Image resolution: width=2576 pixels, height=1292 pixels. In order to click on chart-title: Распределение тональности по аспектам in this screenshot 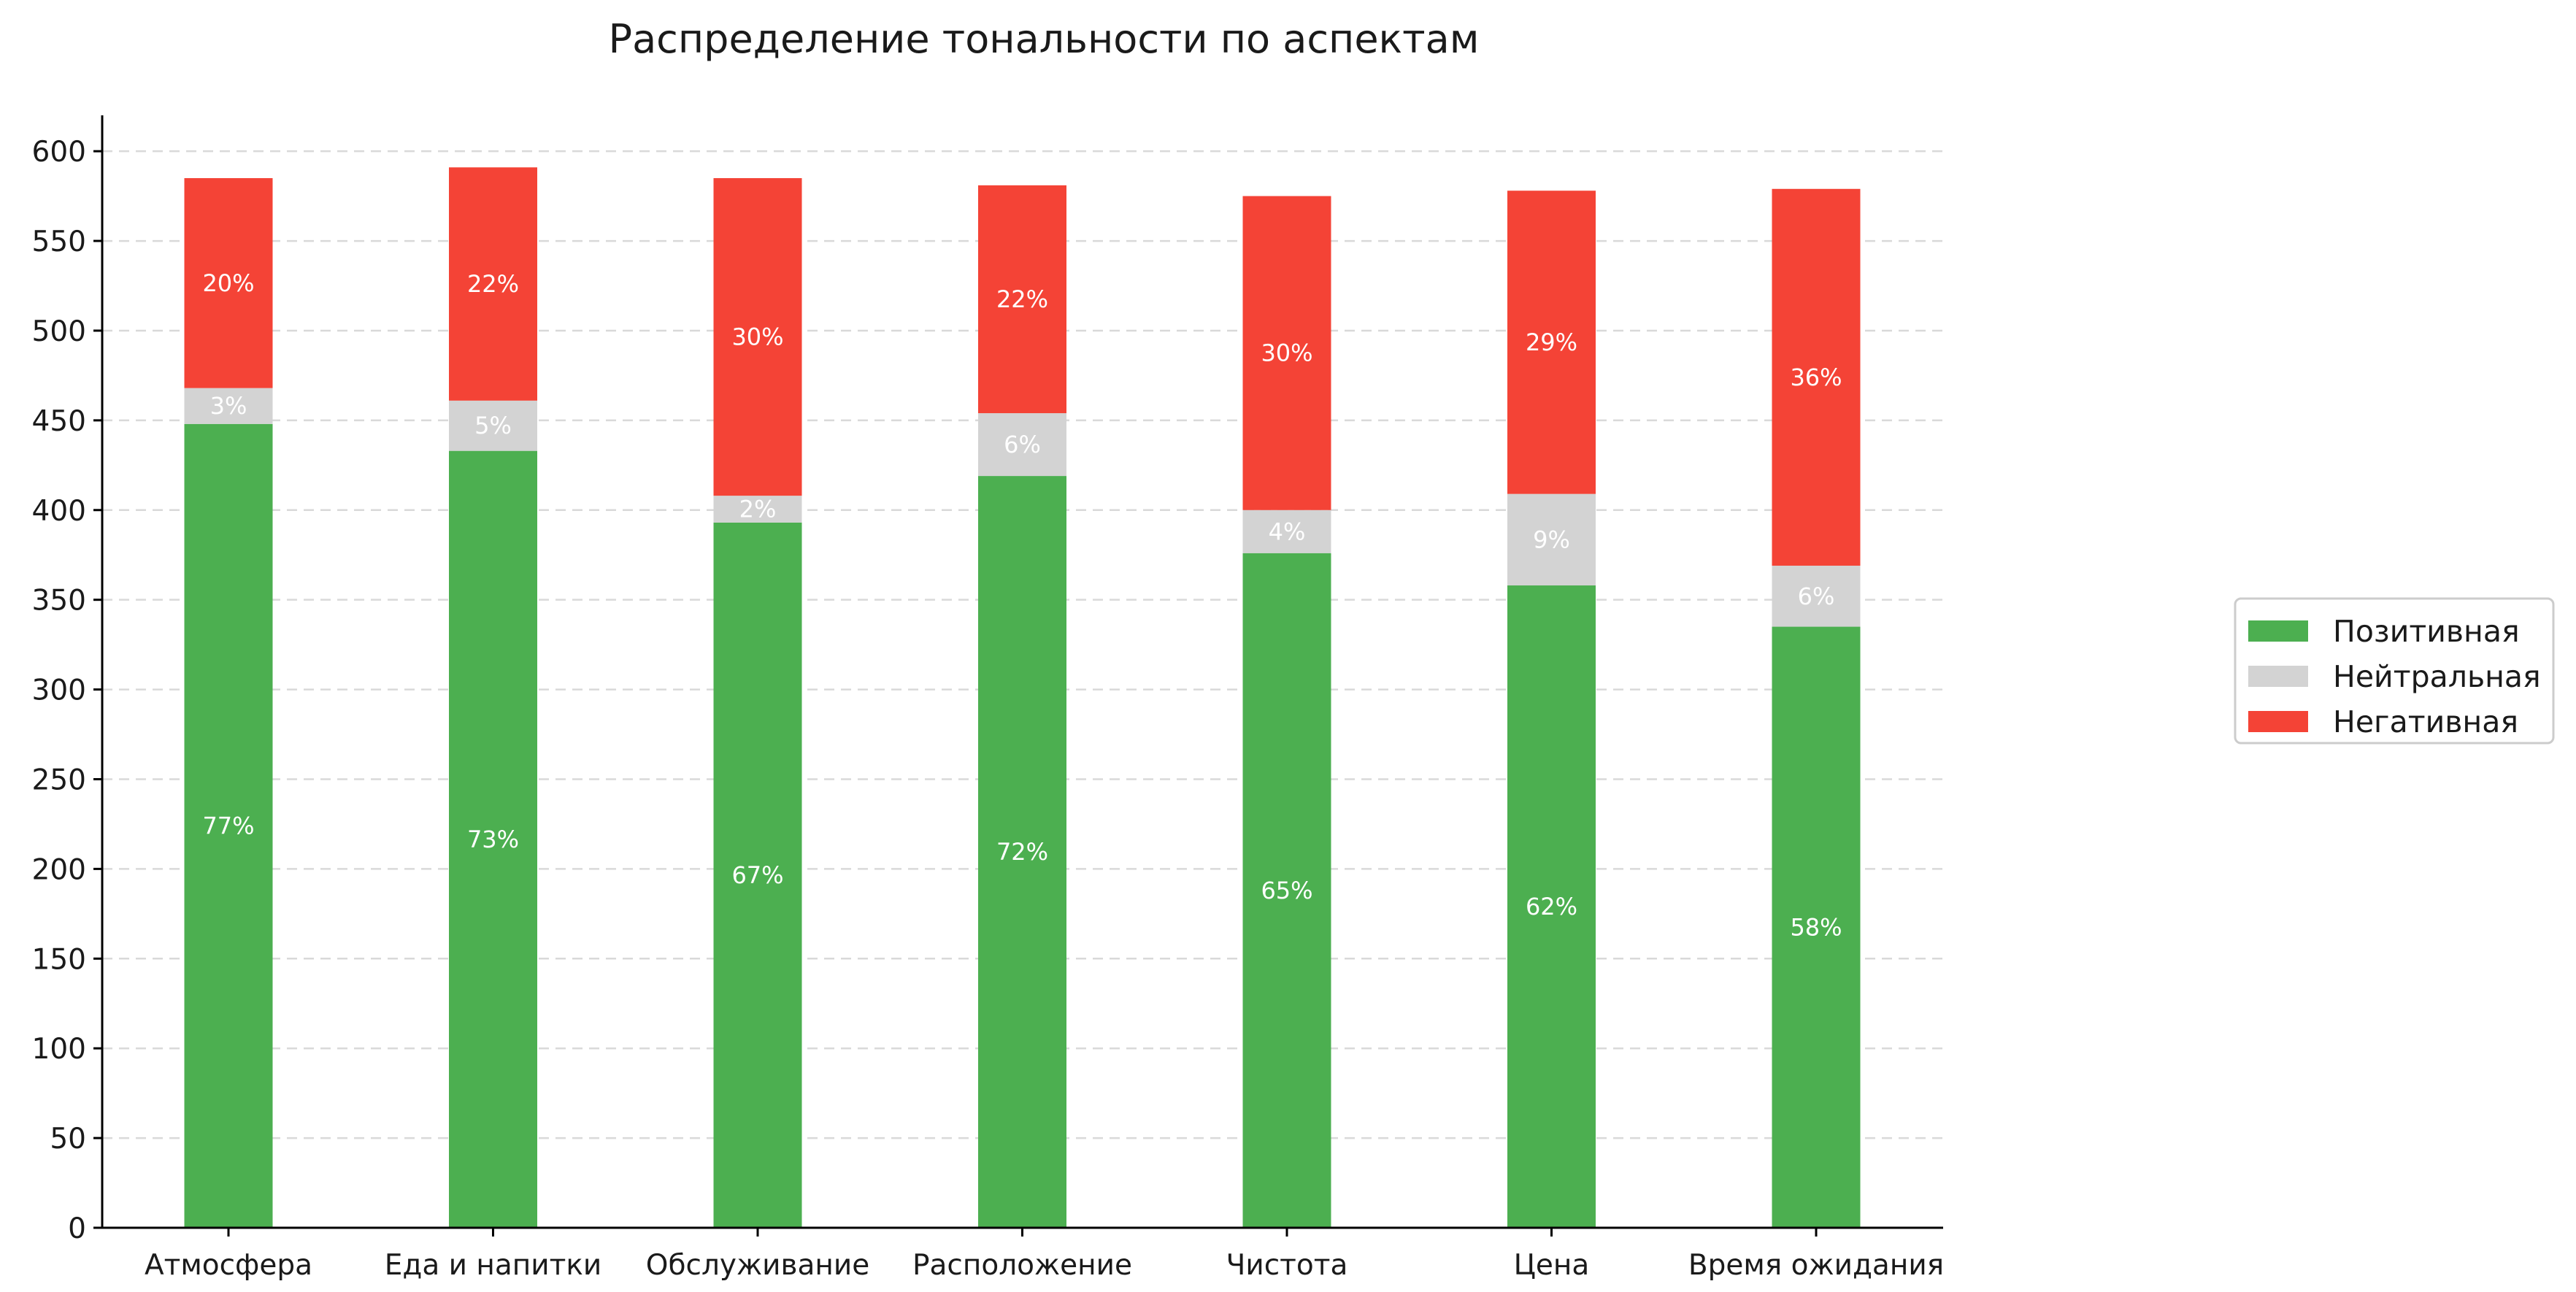, I will do `click(1044, 39)`.